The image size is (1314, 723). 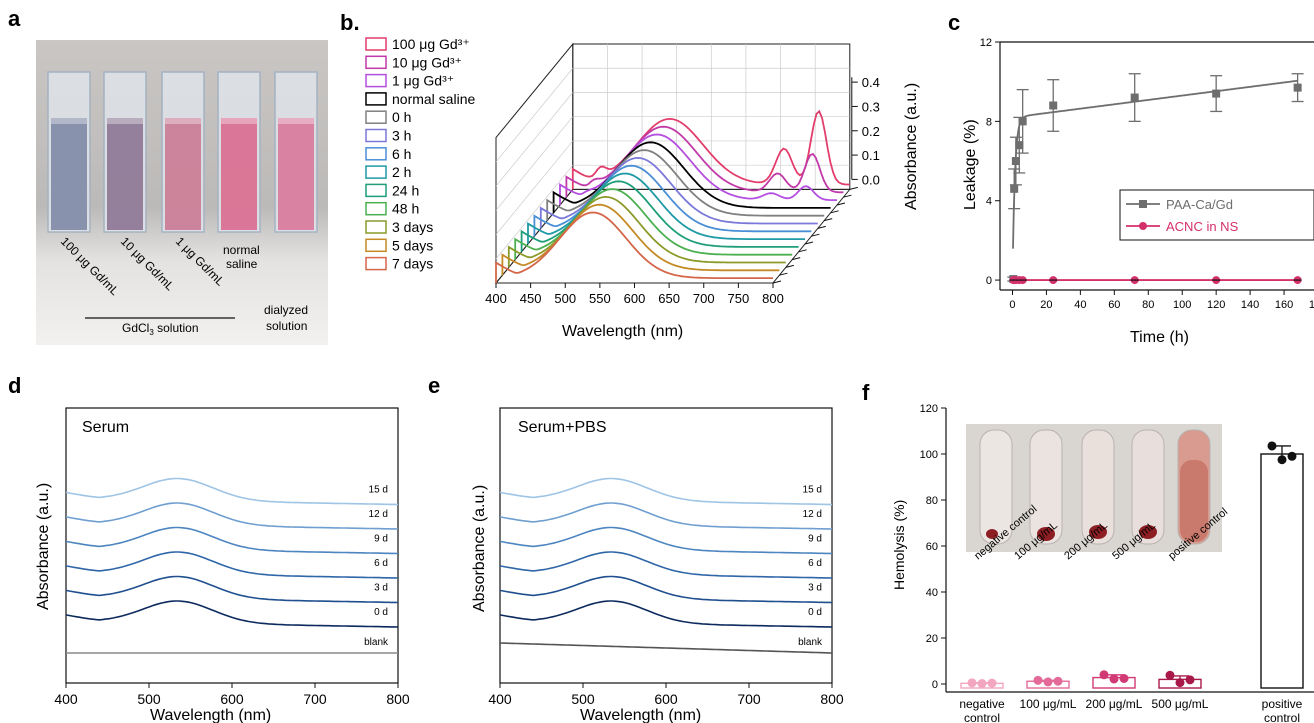 I want to click on b-y-axis-title: Absorbance (a.u.), so click(x=911, y=146).